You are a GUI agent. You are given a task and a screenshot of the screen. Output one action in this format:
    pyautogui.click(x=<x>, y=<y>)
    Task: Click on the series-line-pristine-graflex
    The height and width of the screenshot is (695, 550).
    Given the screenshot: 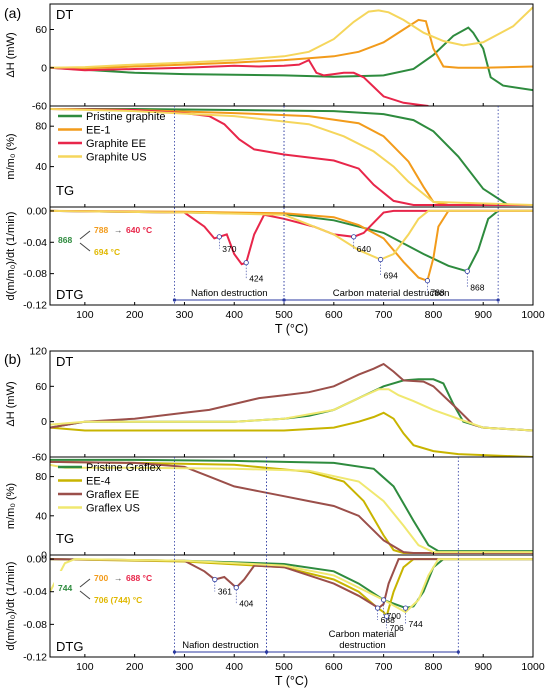 What is the action you would take?
    pyautogui.click(x=291, y=405)
    